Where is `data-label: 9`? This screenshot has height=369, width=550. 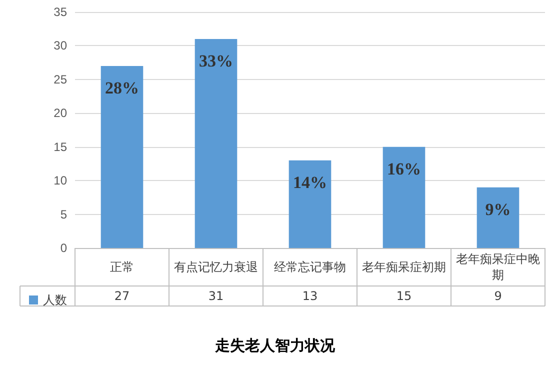
data-label: 9 is located at coordinates (498, 296).